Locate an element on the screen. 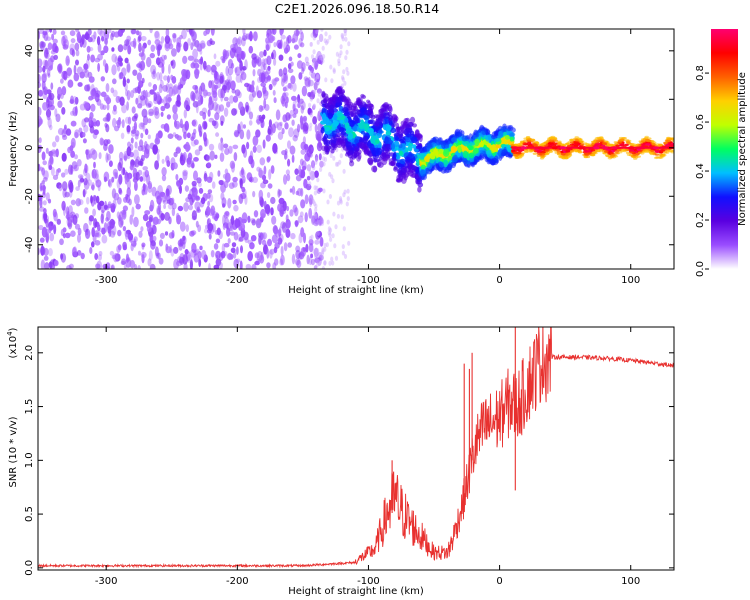 The height and width of the screenshot is (600, 750). colorbar-tick-label: 0.8 is located at coordinates (700, 73).